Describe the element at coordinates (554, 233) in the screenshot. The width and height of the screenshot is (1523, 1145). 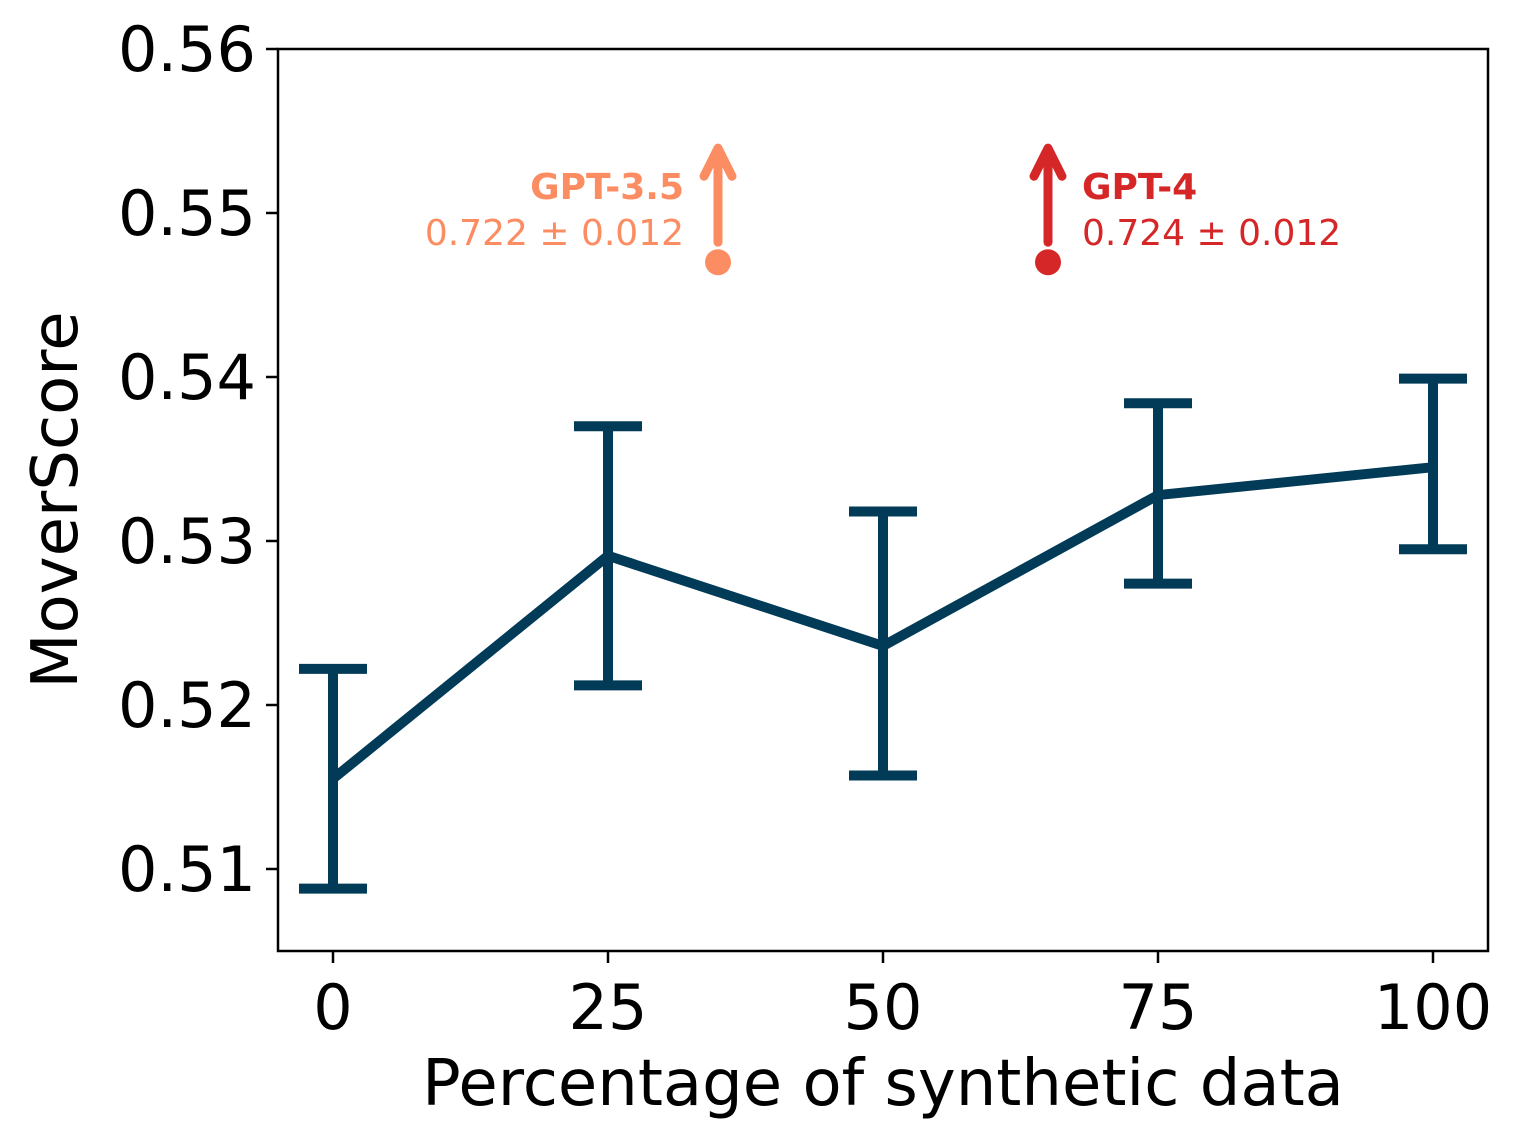
I see `annotation-value: 0.722 ± 0.012` at that location.